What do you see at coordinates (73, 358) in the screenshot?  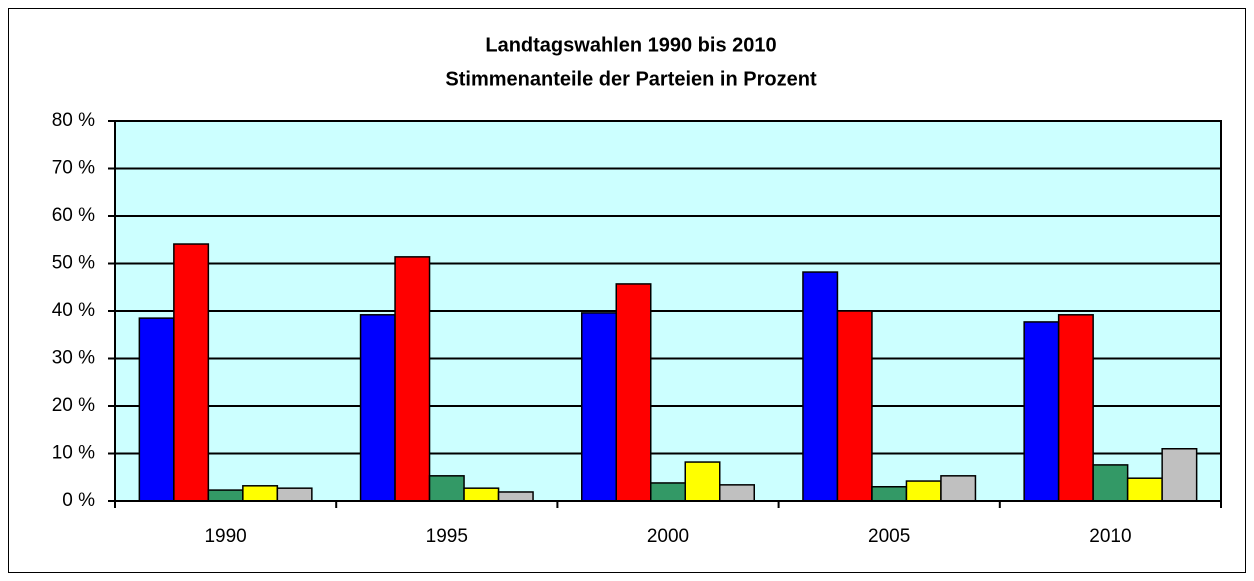 I see `y-tick-label: 30 %` at bounding box center [73, 358].